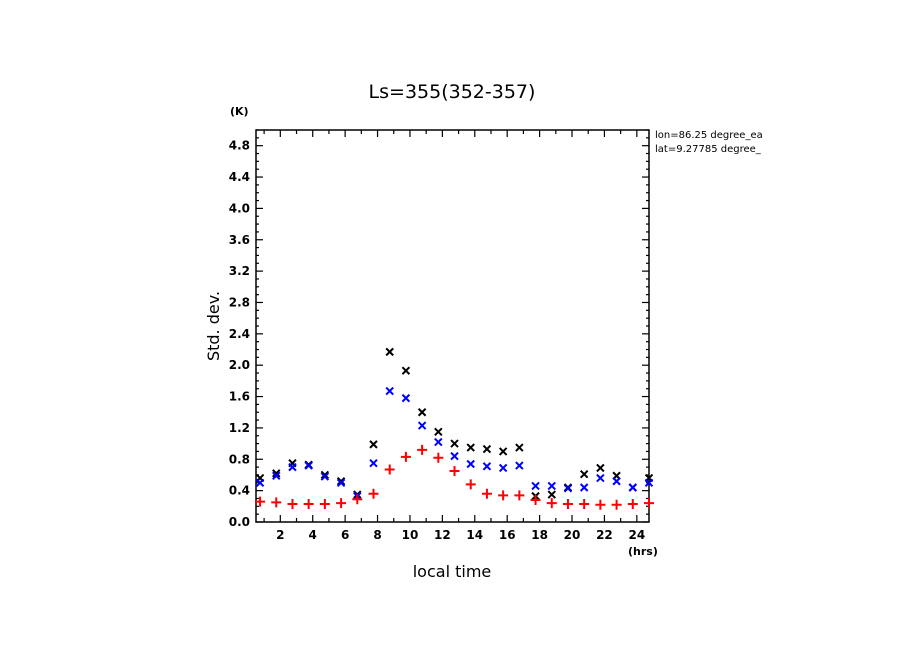 The width and height of the screenshot is (904, 654). What do you see at coordinates (239, 111) in the screenshot?
I see `y-unit: (K)` at bounding box center [239, 111].